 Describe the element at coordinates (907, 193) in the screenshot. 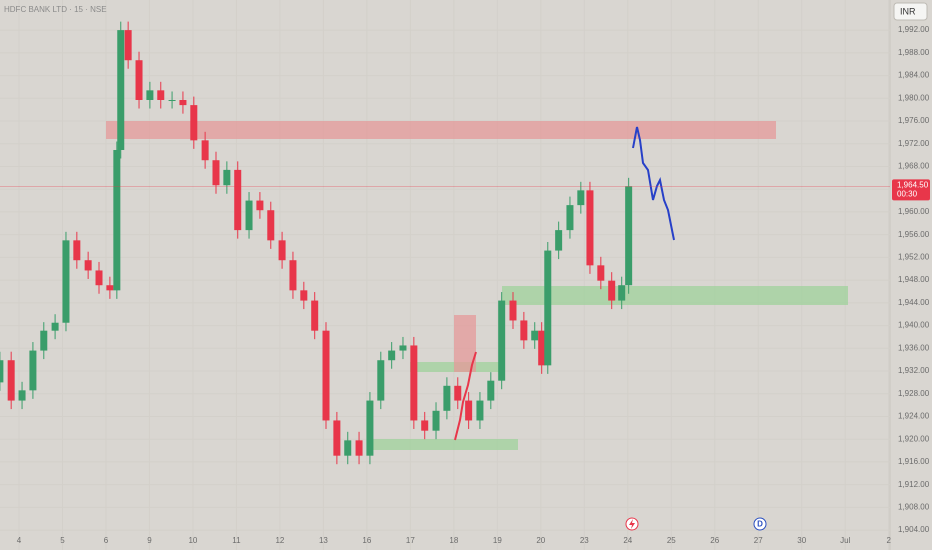

I see `countdown-label: 00:30` at that location.